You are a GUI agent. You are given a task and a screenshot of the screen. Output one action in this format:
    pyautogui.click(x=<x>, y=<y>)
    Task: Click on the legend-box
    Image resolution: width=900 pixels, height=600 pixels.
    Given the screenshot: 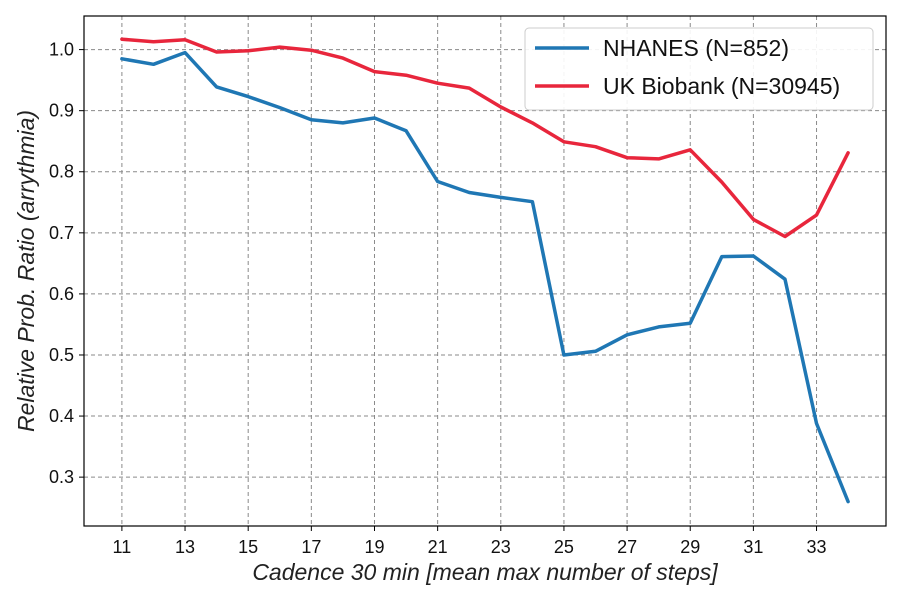 What is the action you would take?
    pyautogui.click(x=699, y=69)
    